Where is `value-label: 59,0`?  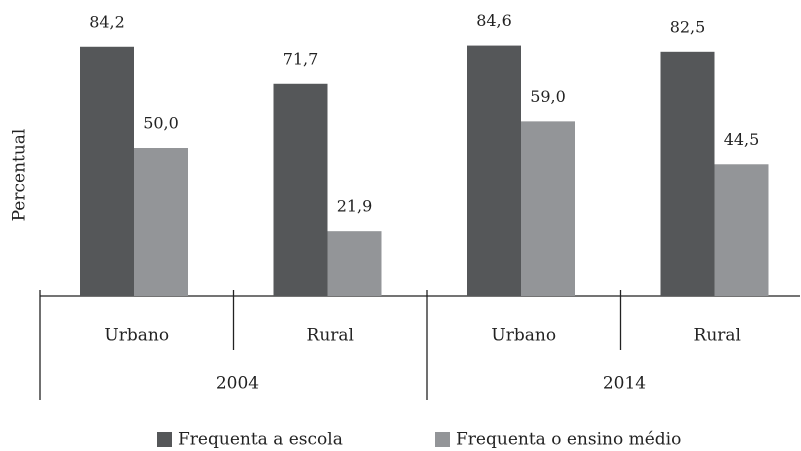
value-label: 59,0 is located at coordinates (548, 96).